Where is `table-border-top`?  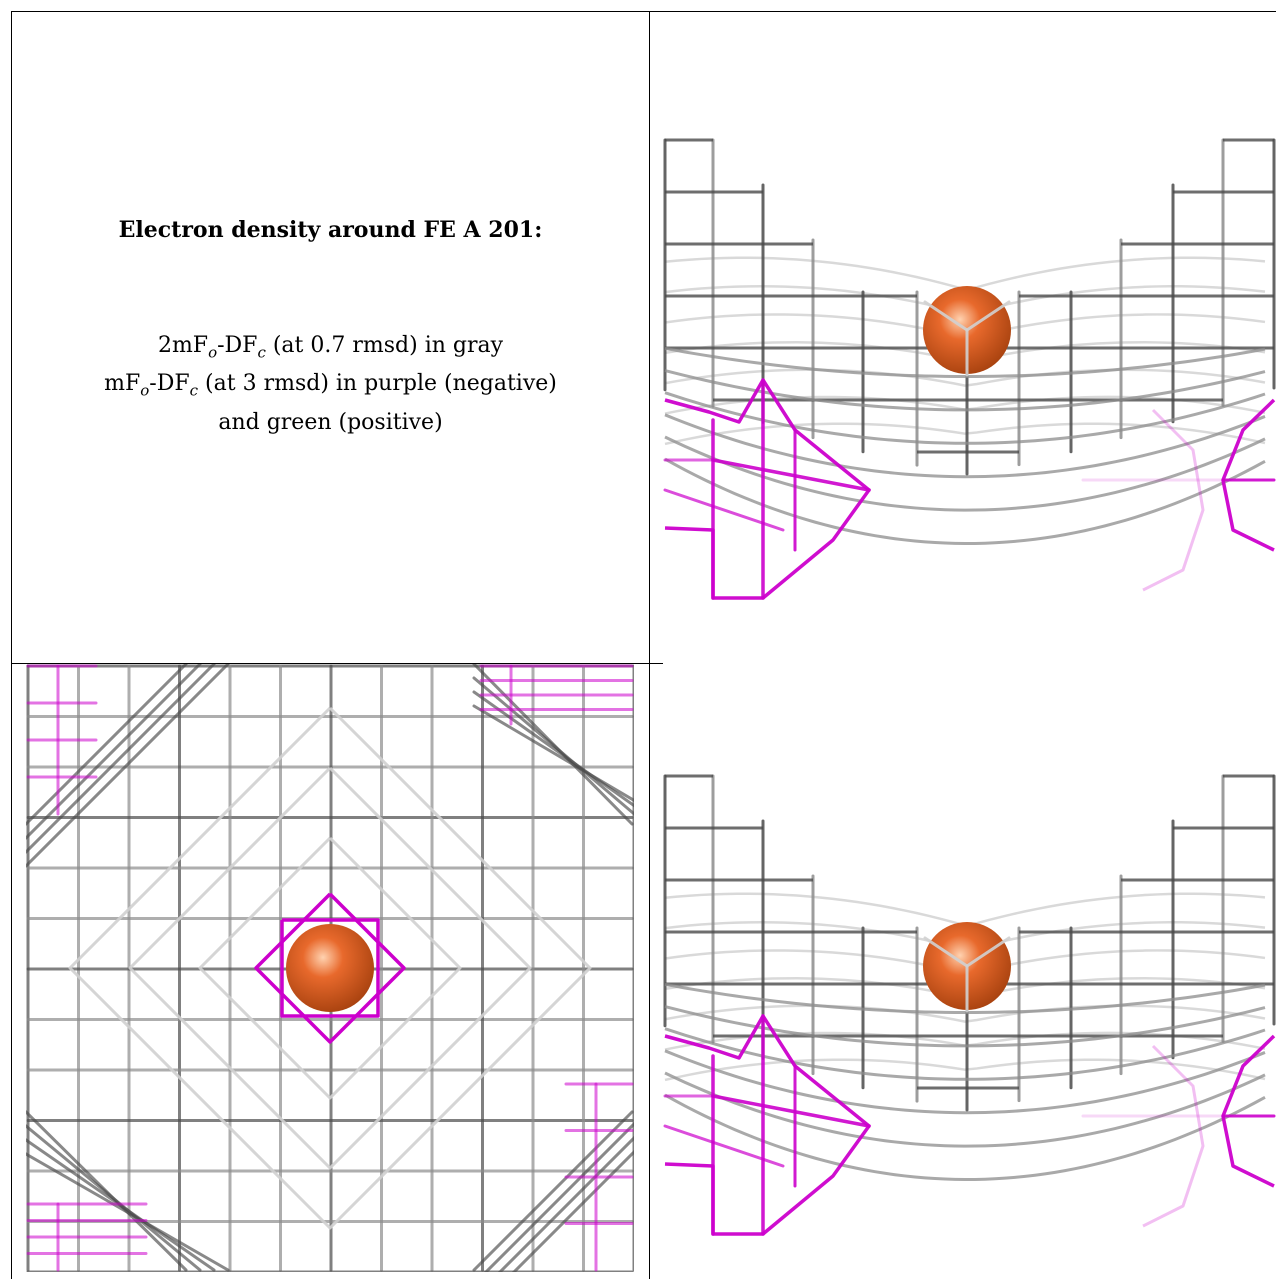
table-border-top is located at coordinates (643, 11).